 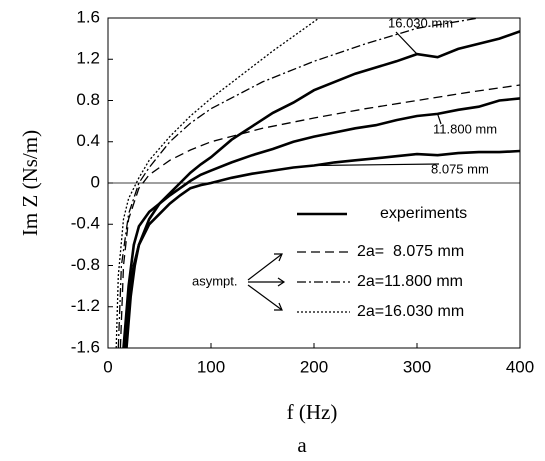 I want to click on y-tick-label: 1.2, so click(x=88, y=58).